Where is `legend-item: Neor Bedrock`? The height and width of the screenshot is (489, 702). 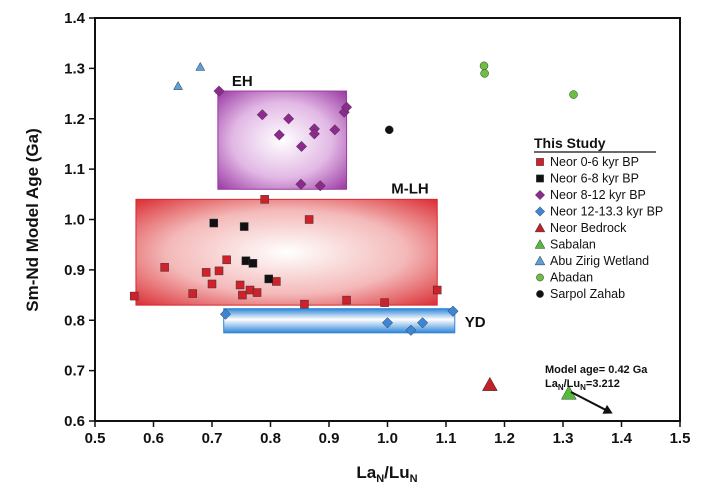
legend-item: Neor Bedrock is located at coordinates (580, 228).